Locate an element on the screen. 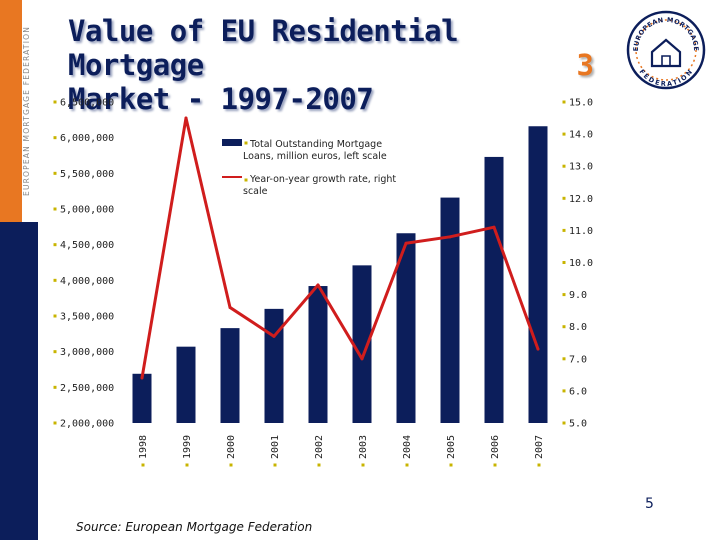  slide-number-badge: 3 is located at coordinates (585, 65).